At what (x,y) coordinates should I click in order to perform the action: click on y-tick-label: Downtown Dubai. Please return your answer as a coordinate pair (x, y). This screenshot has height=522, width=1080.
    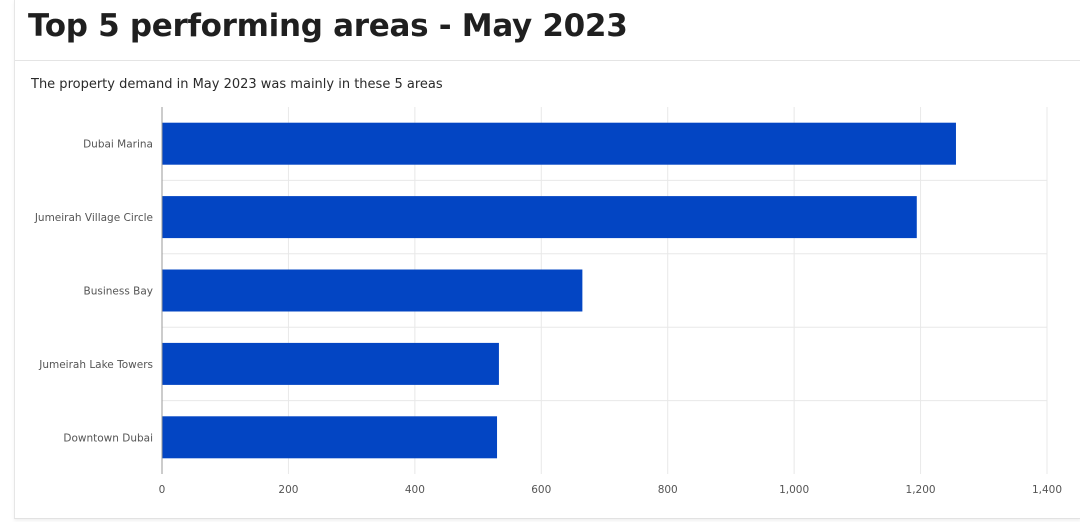
    Looking at the image, I should click on (108, 438).